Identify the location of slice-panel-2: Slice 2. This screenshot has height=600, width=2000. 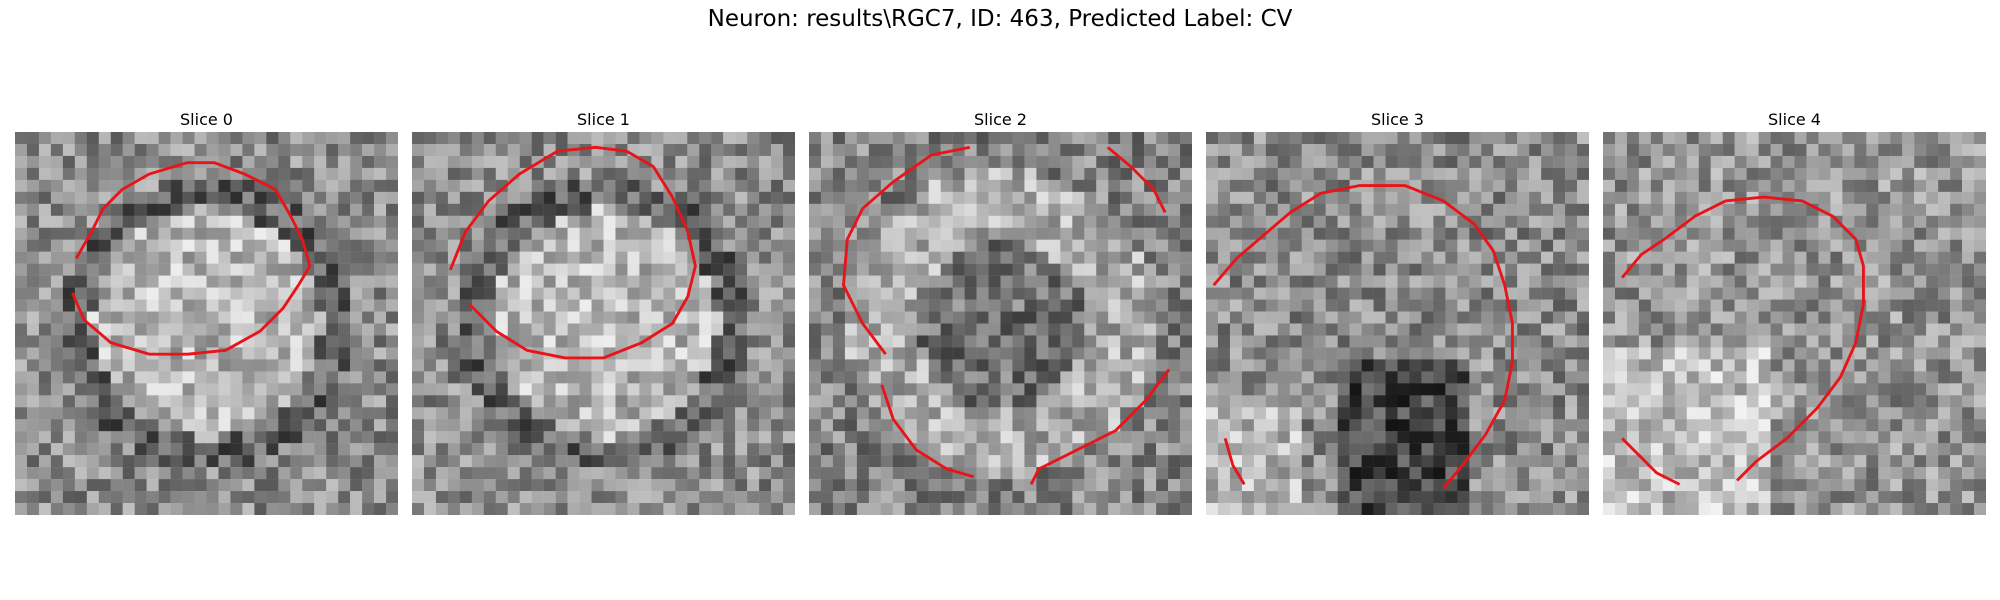
(1000, 311).